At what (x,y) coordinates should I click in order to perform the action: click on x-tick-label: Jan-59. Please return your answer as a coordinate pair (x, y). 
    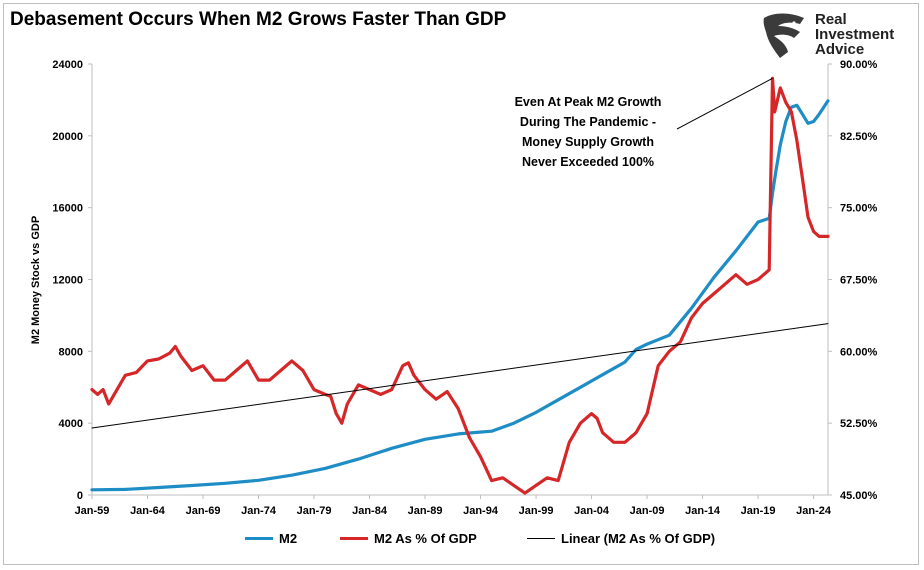
    Looking at the image, I should click on (92, 511).